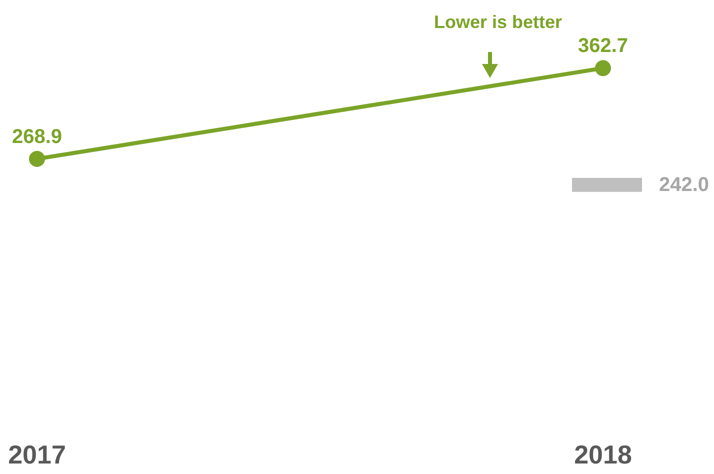 The height and width of the screenshot is (474, 714). Describe the element at coordinates (603, 46) in the screenshot. I see `data-label: 362.7` at that location.